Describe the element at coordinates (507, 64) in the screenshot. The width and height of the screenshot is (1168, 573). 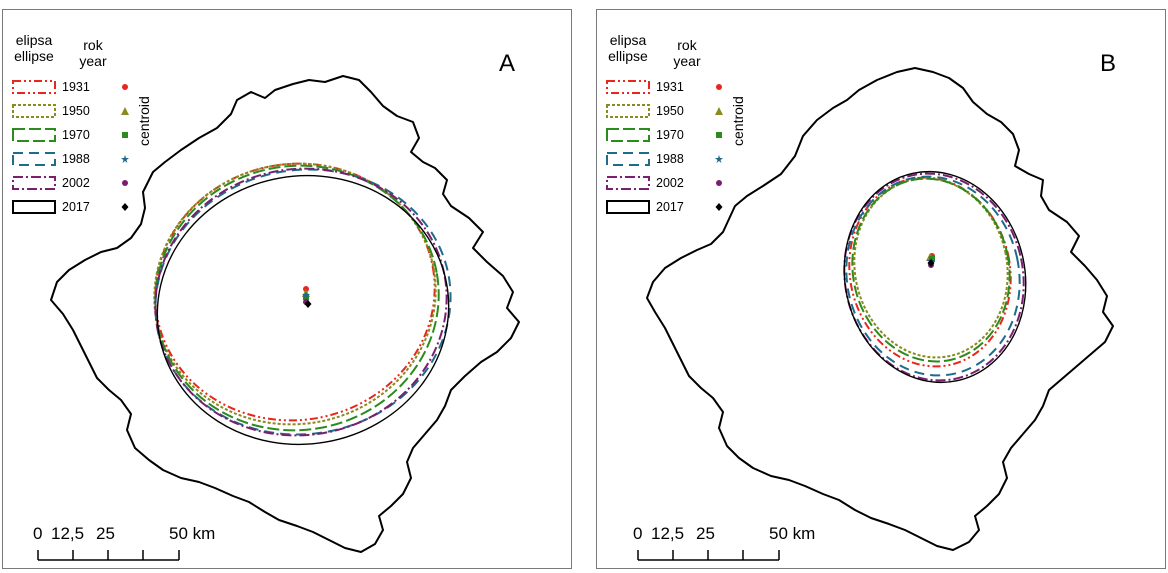
I see `panel-letter: A` at that location.